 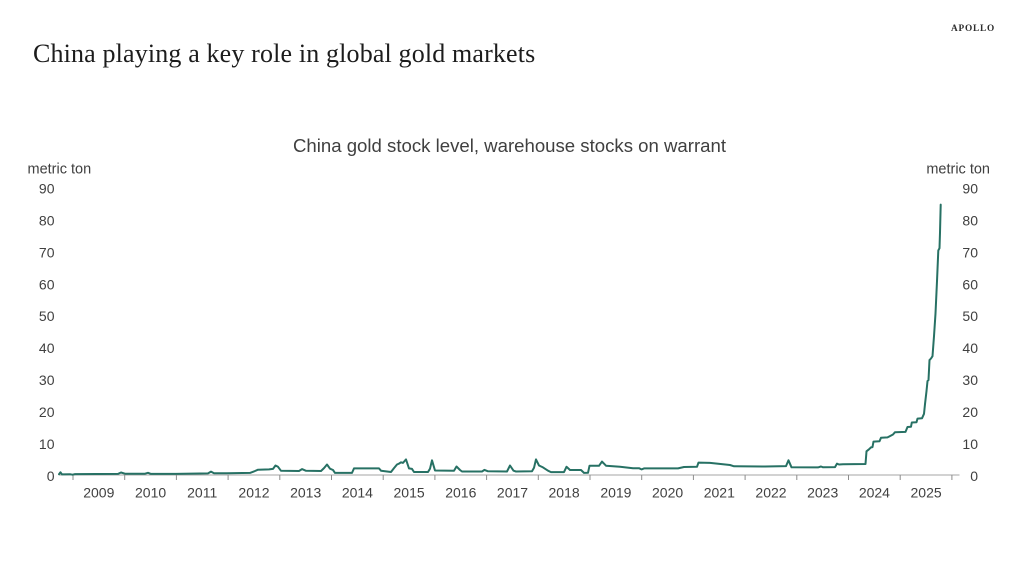 I want to click on svg-text: 2020, so click(x=667, y=493).